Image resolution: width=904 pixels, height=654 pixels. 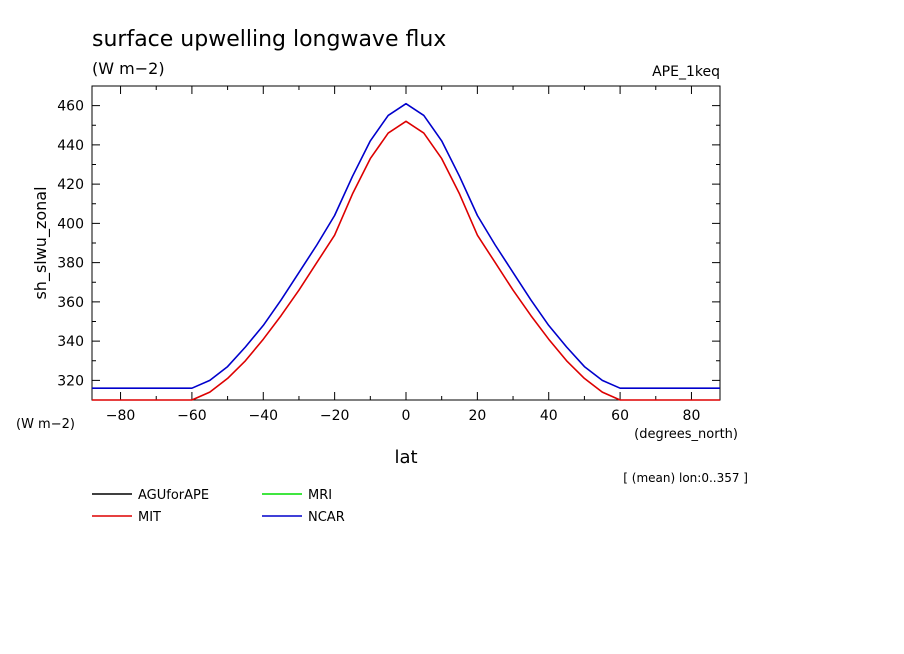 I want to click on x-tick-label: 80, so click(x=692, y=416).